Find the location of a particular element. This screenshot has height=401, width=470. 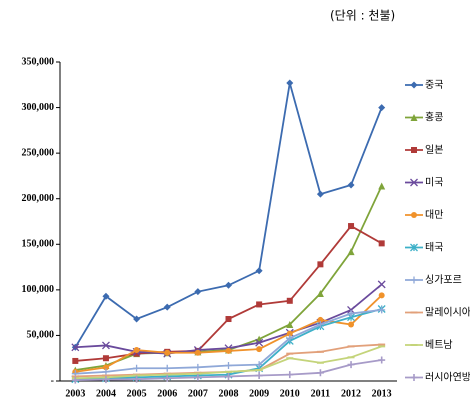

x-tick-label: 2008 is located at coordinates (229, 393).